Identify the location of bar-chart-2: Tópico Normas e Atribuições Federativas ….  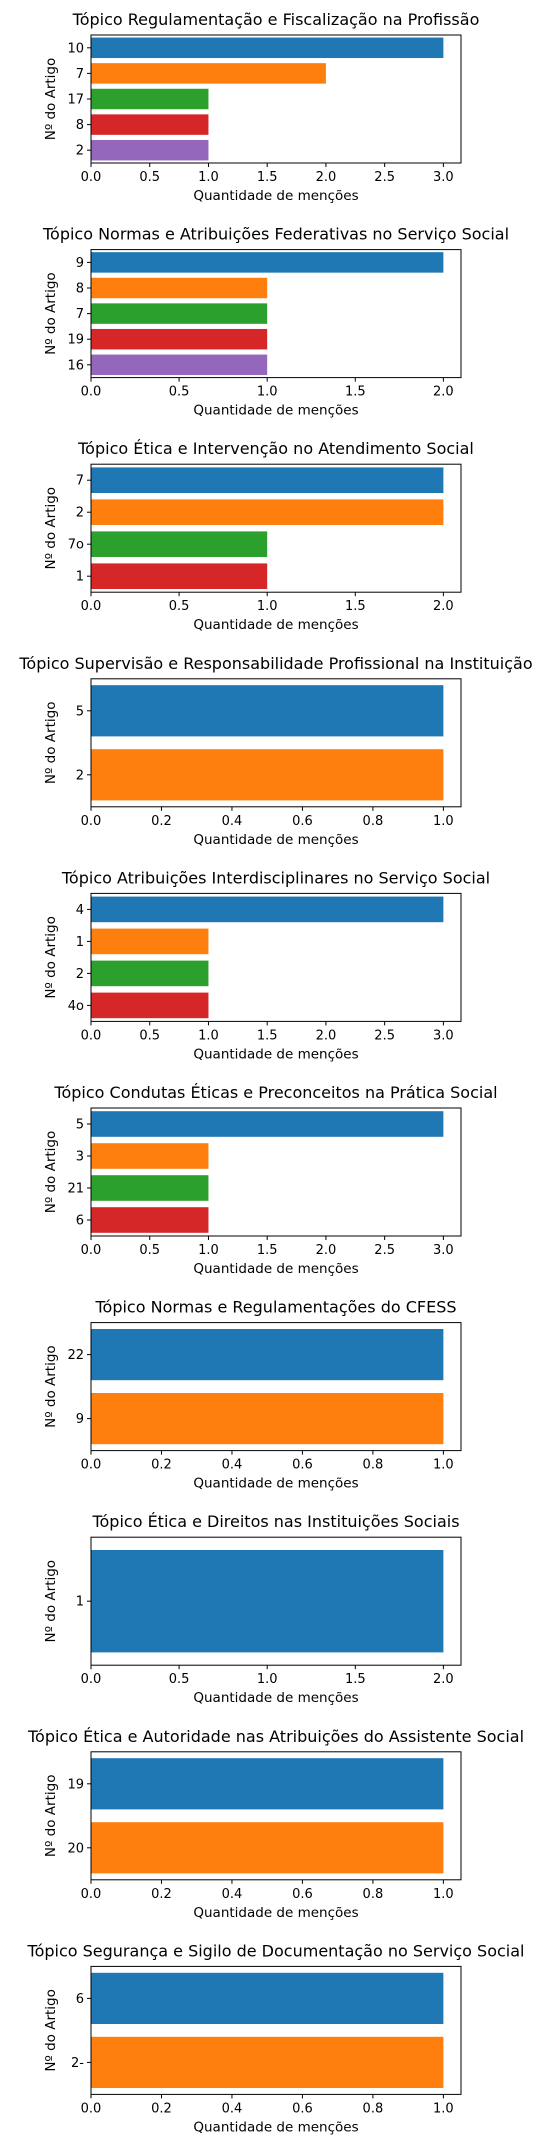
(275, 322).